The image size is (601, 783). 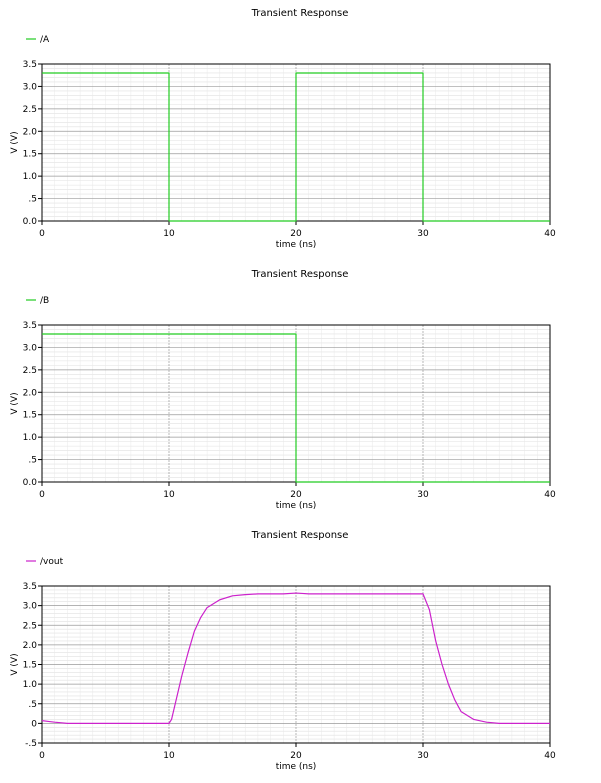 What do you see at coordinates (295, 658) in the screenshot?
I see `series-line-vout` at bounding box center [295, 658].